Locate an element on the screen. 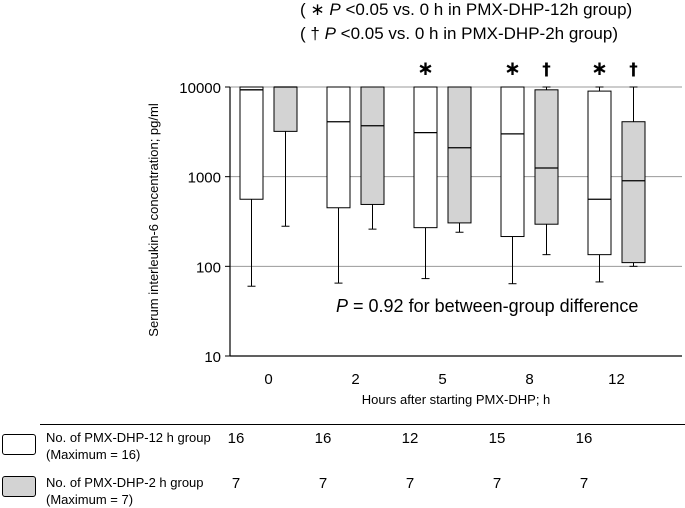 Image resolution: width=685 pixels, height=508 pixels. y-tick-label-100: 100 is located at coordinates (208, 267).